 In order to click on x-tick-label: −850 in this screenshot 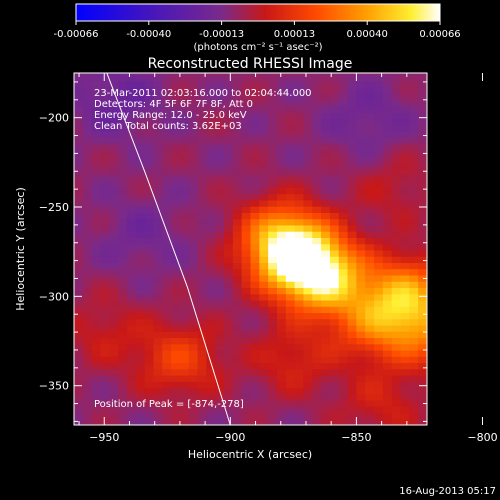, I will do `click(356, 437)`.